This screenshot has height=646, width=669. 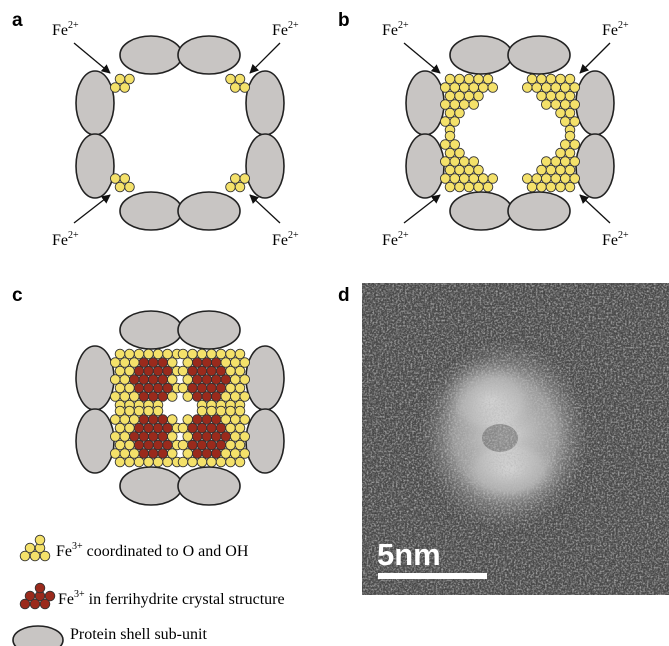 I want to click on legend-desc: Protein shell sub-unit, so click(x=138, y=634).